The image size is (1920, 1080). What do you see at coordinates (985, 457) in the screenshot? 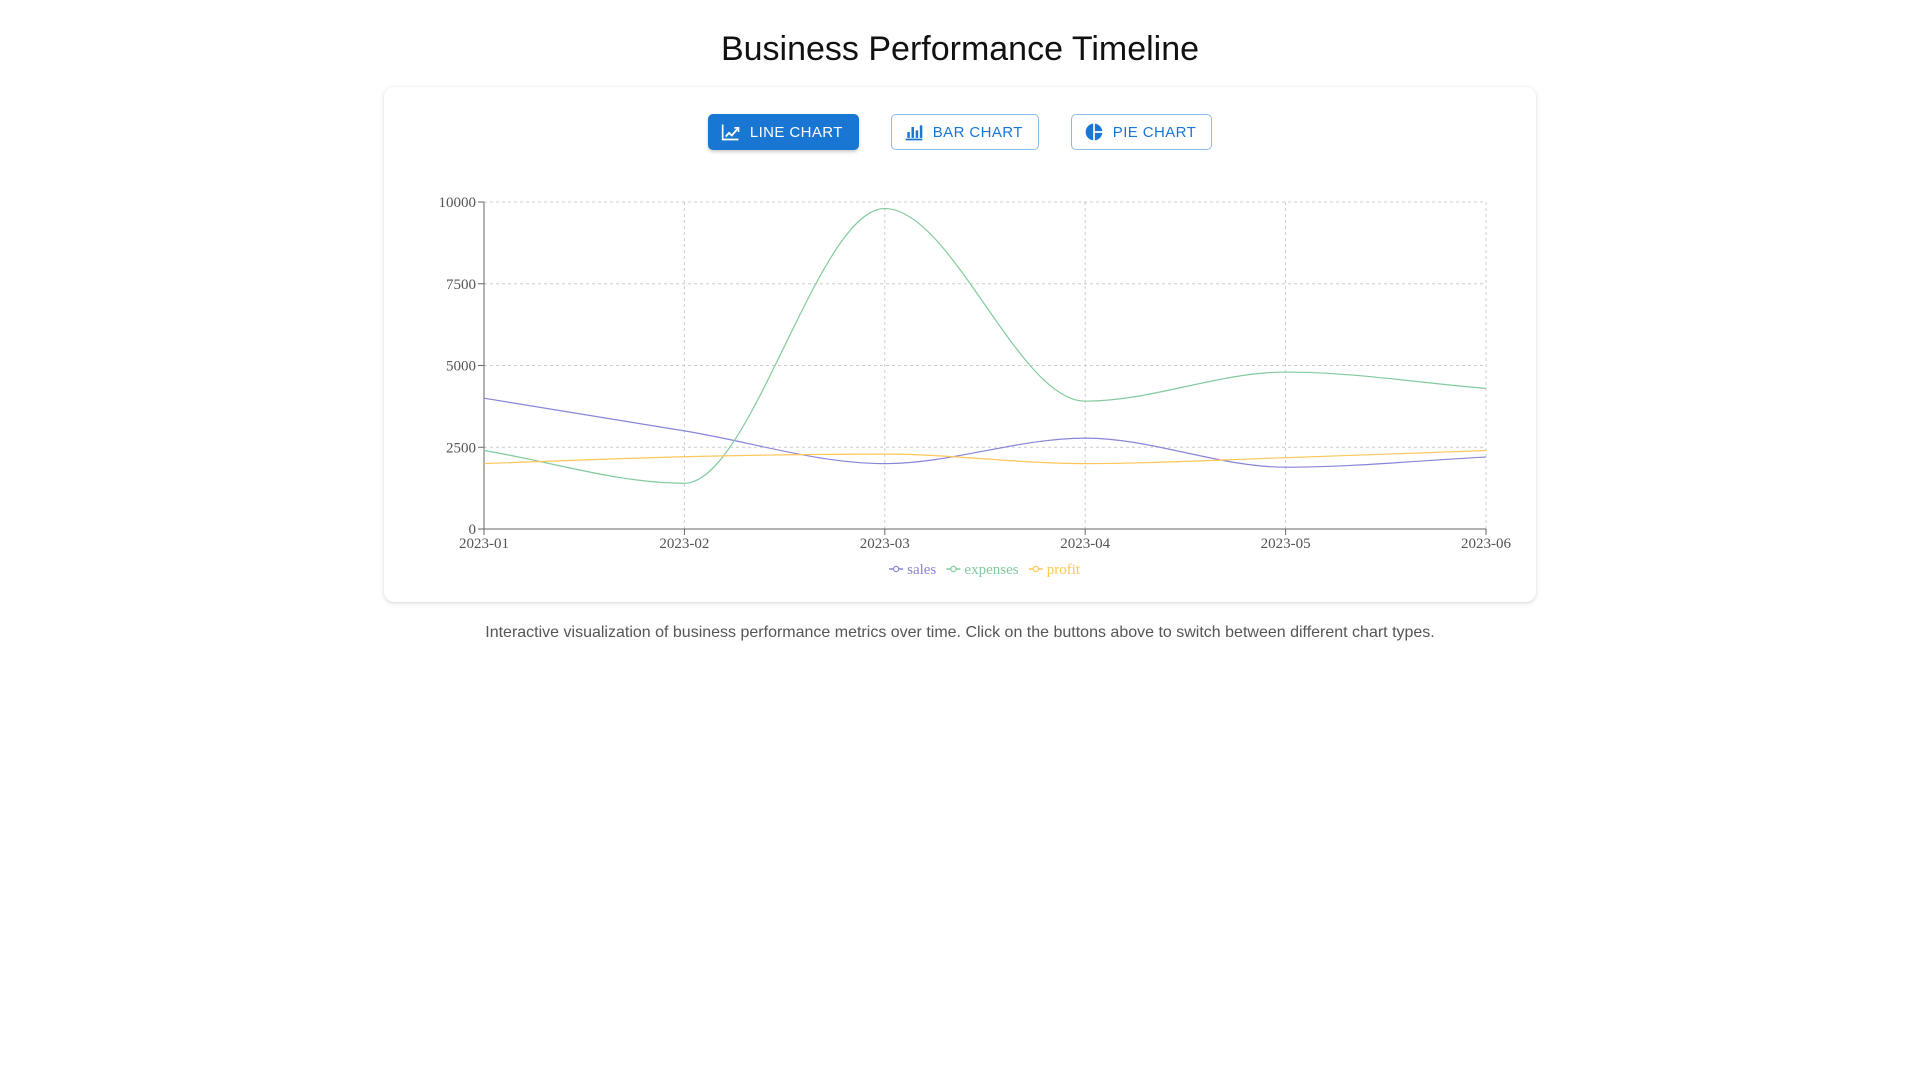
I see `series-line-profit` at bounding box center [985, 457].